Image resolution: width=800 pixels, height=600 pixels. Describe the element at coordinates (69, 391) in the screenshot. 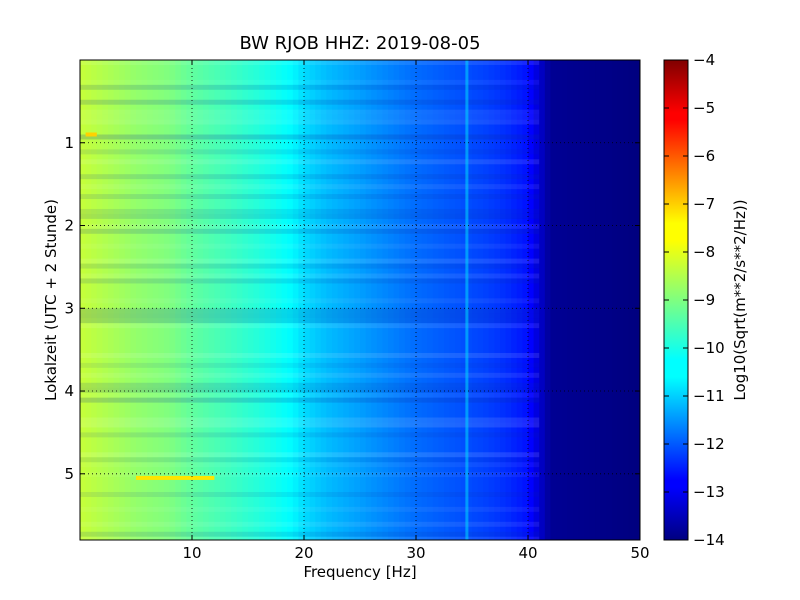

I see `y-tick-label: 4` at that location.